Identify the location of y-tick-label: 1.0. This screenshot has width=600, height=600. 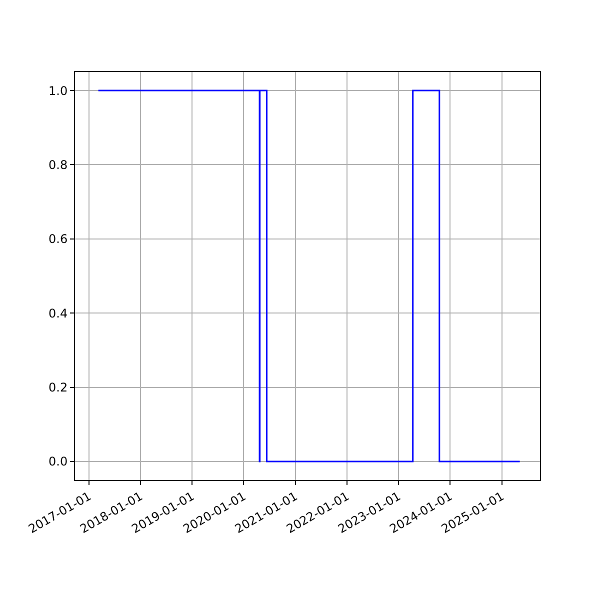
(58, 91).